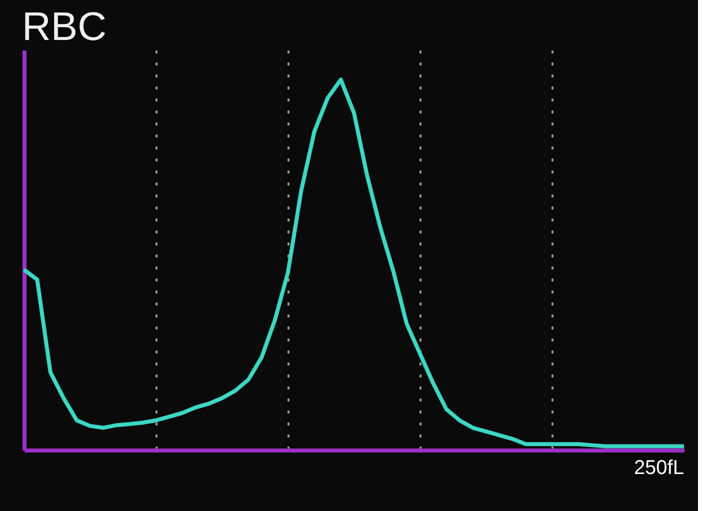 This screenshot has height=511, width=708. Describe the element at coordinates (64, 27) in the screenshot. I see `chart-title: RBC` at that location.